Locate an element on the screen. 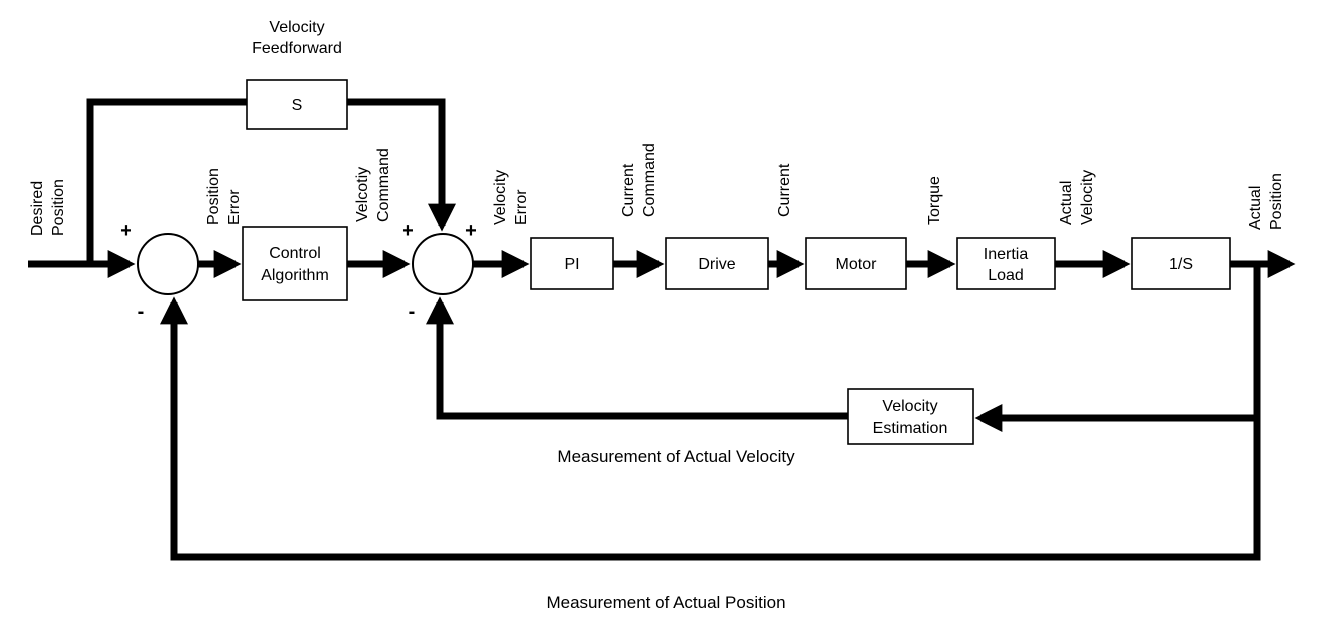 Image resolution: width=1321 pixels, height=625 pixels. block-label: Algorithm is located at coordinates (295, 275).